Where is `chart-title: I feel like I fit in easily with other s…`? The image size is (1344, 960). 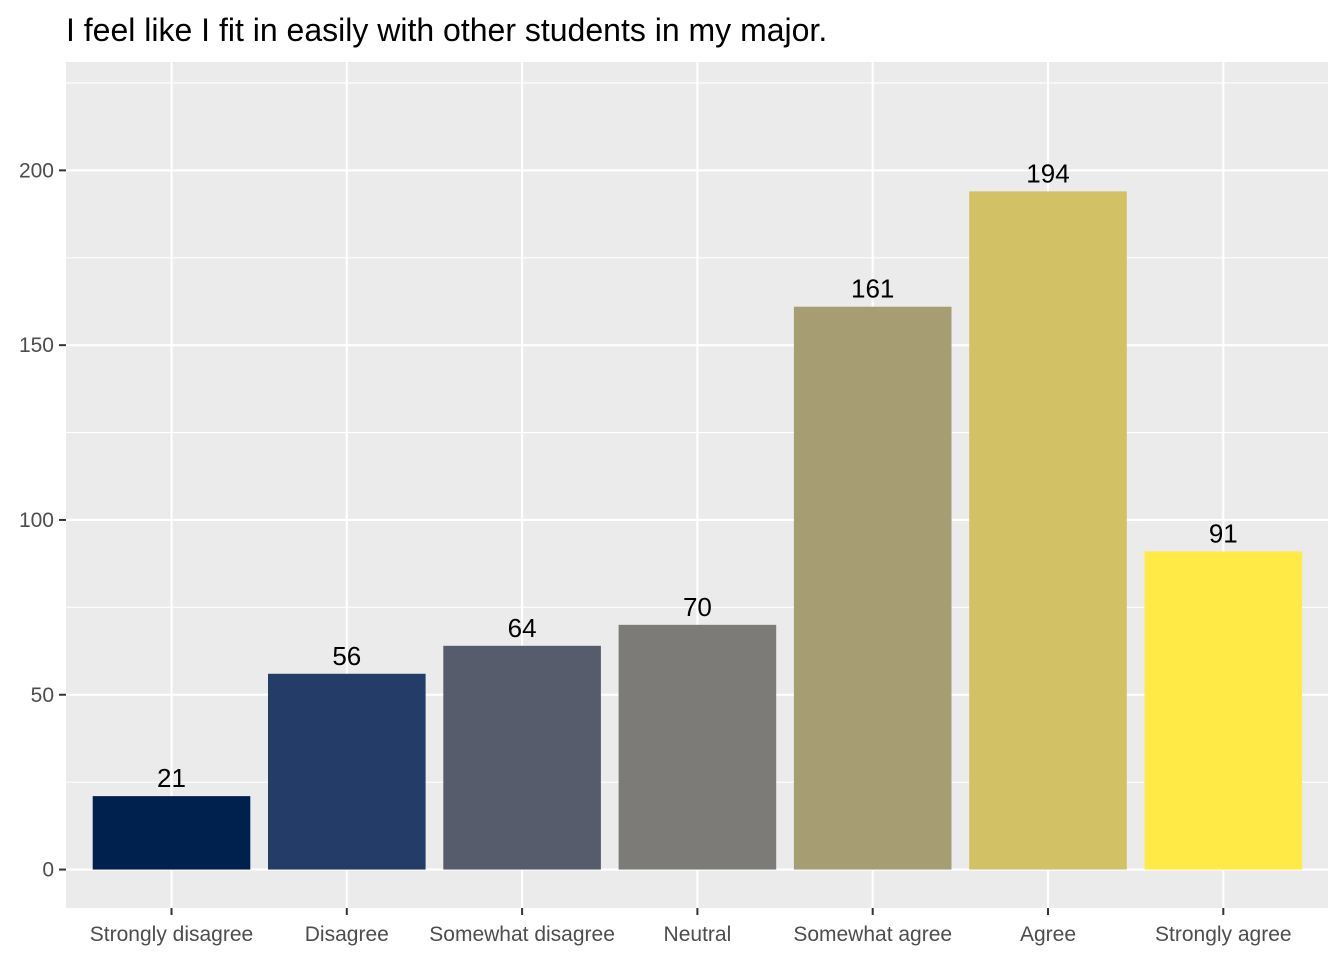 chart-title: I feel like I fit in easily with other s… is located at coordinates (446, 30).